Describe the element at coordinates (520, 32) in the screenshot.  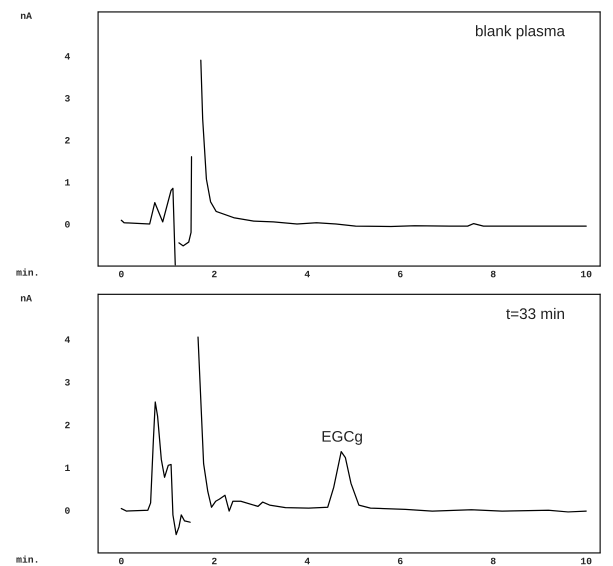
I see `annotation: blank plasma` at that location.